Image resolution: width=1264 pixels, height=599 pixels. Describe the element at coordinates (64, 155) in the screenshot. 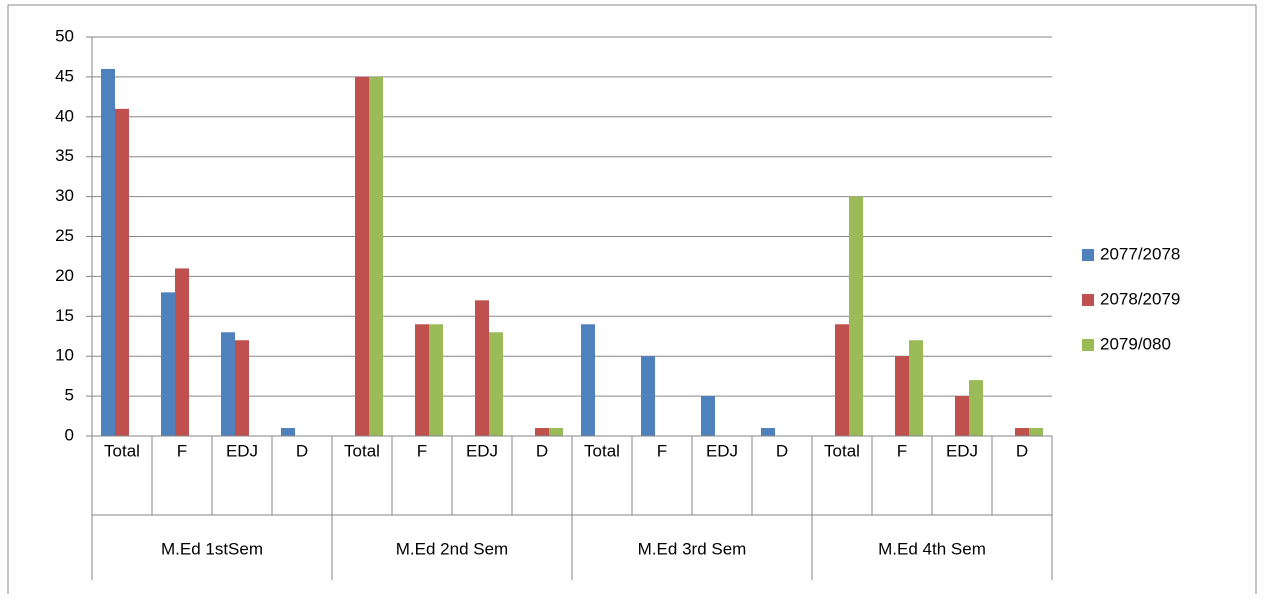

I see `y-tick-label: 35` at that location.